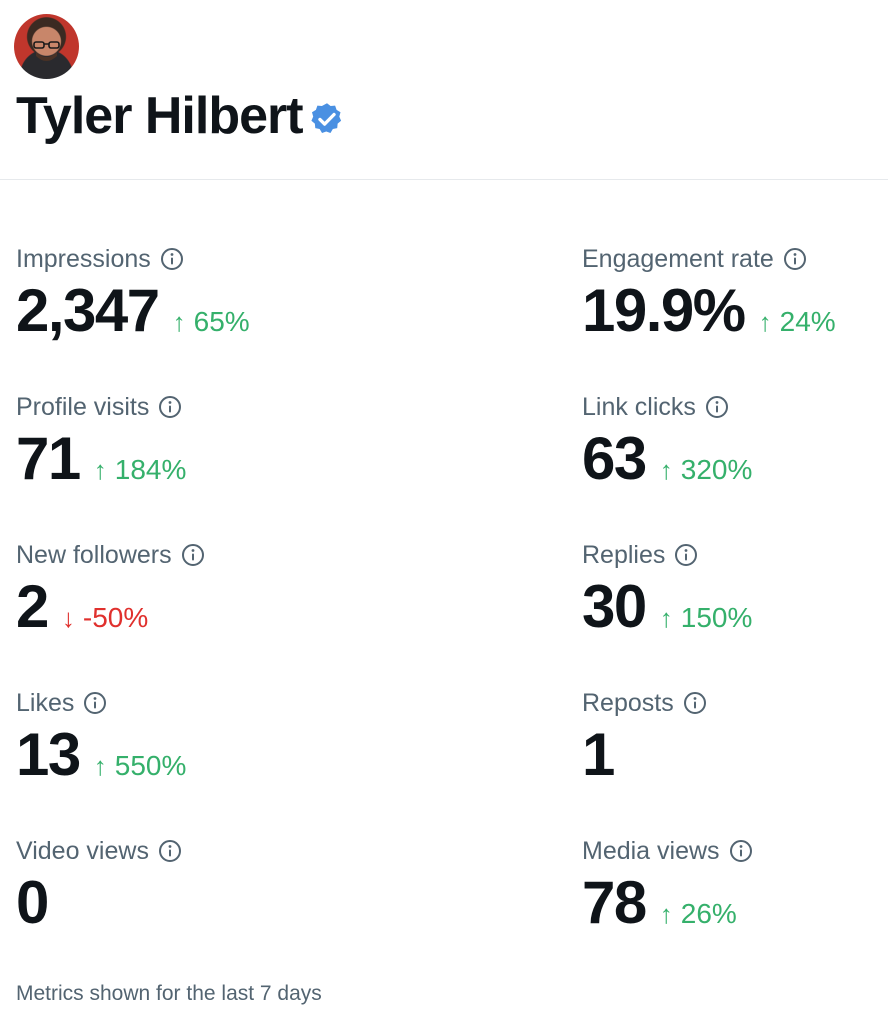 The width and height of the screenshot is (888, 1022). What do you see at coordinates (160, 116) in the screenshot?
I see `profile-name: Tyler Hilbert` at bounding box center [160, 116].